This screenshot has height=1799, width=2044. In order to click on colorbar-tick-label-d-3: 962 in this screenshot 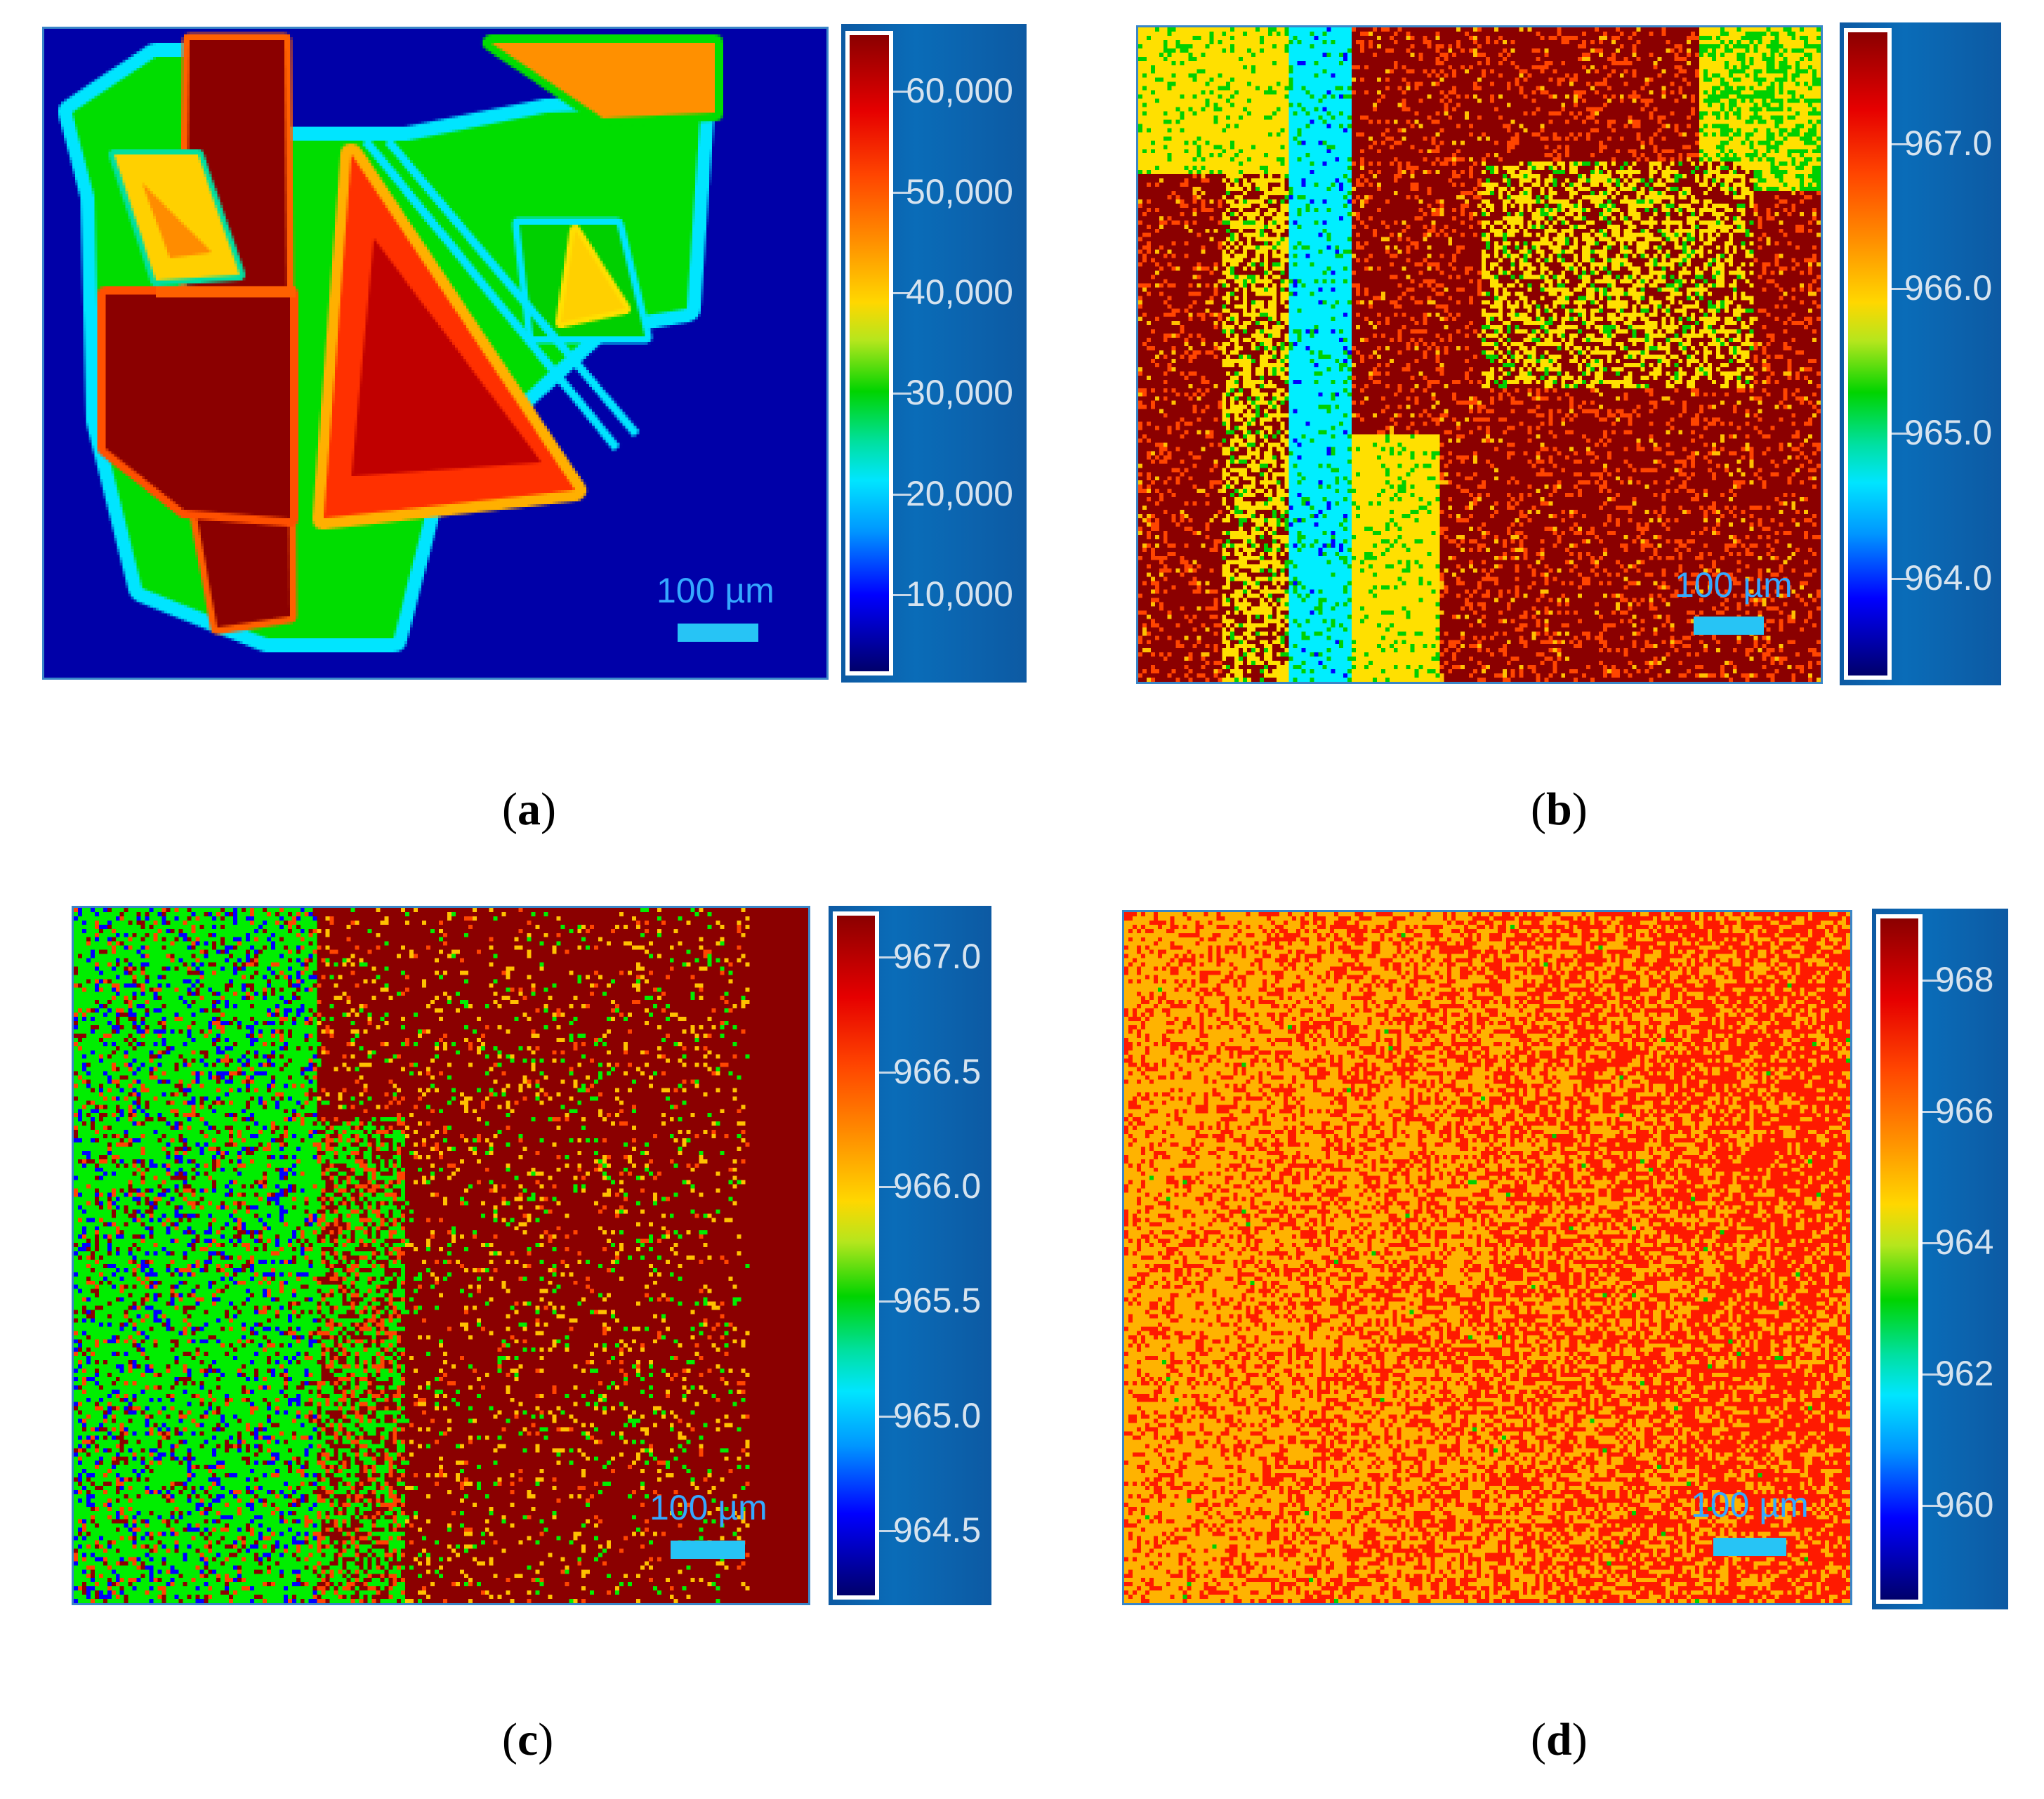, I will do `click(1965, 1373)`.